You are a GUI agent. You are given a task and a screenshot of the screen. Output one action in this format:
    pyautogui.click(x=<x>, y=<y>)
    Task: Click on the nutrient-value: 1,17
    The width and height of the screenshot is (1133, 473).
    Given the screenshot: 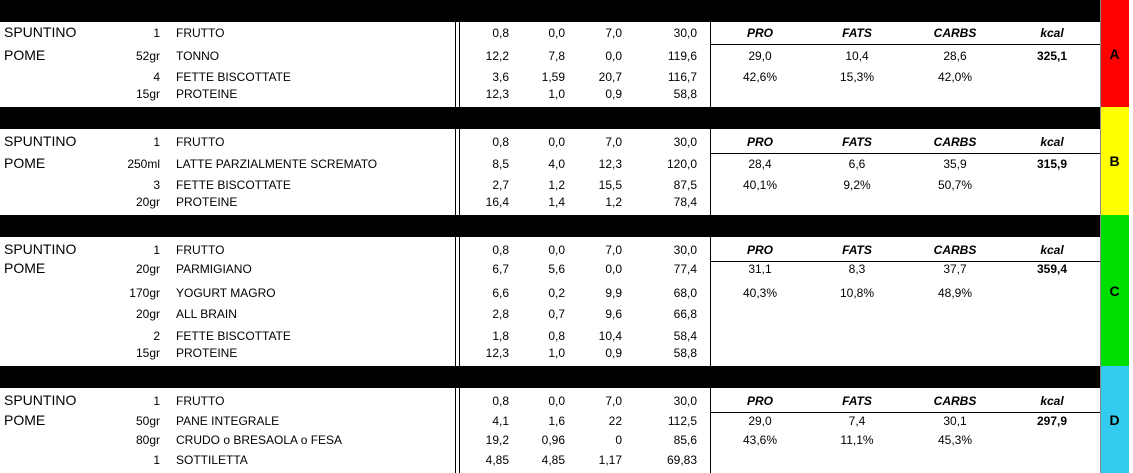 What is the action you would take?
    pyautogui.click(x=610, y=460)
    